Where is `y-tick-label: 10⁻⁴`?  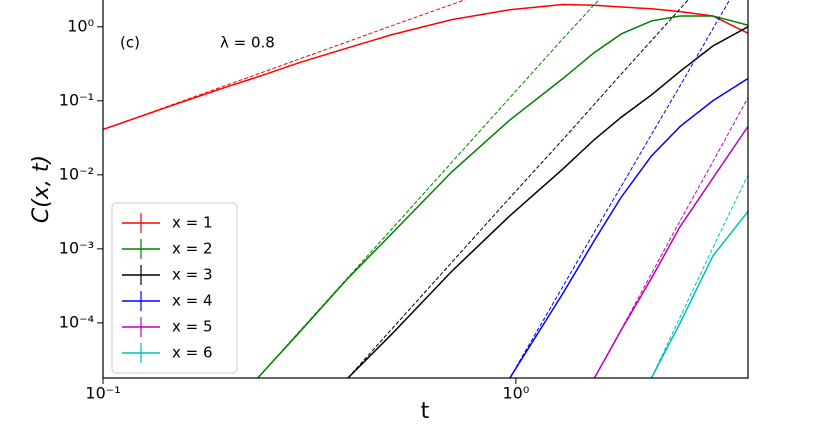
y-tick-label: 10⁻⁴ is located at coordinates (76, 321).